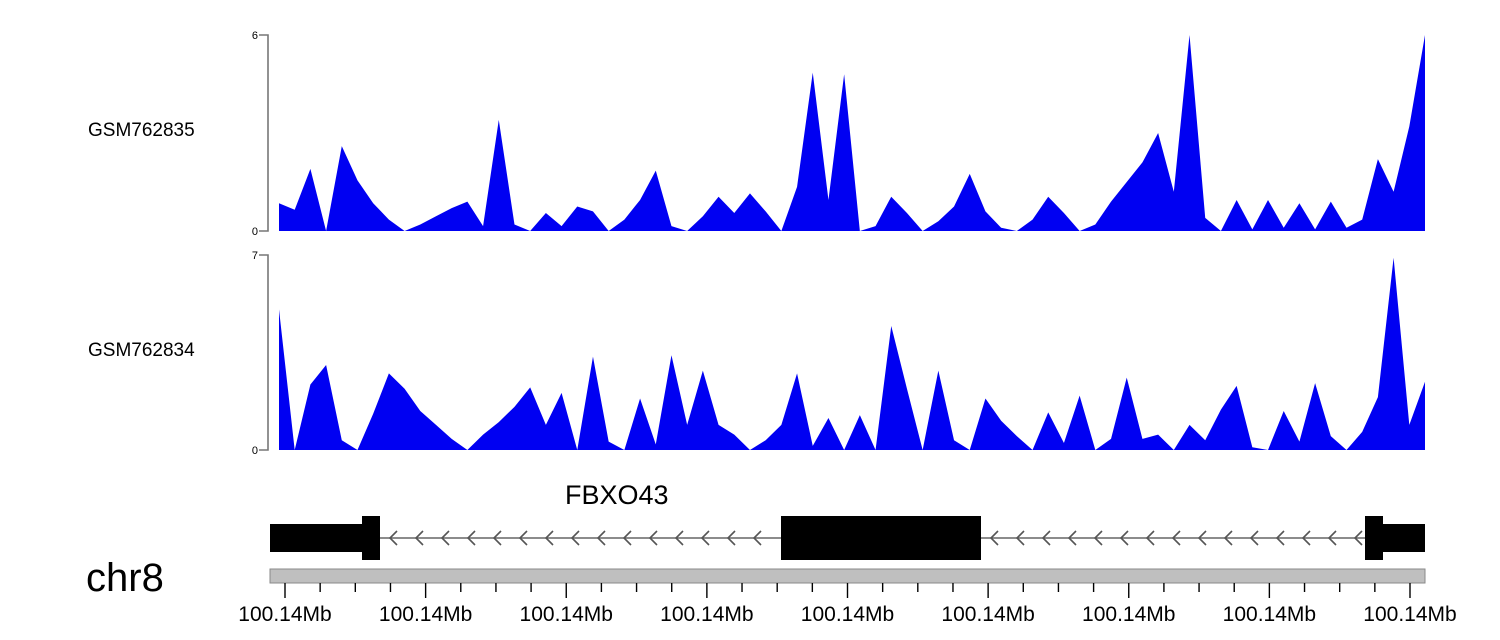 The width and height of the screenshot is (1500, 640). Describe the element at coordinates (264, 133) in the screenshot. I see `y-axis-bracket-track1` at that location.